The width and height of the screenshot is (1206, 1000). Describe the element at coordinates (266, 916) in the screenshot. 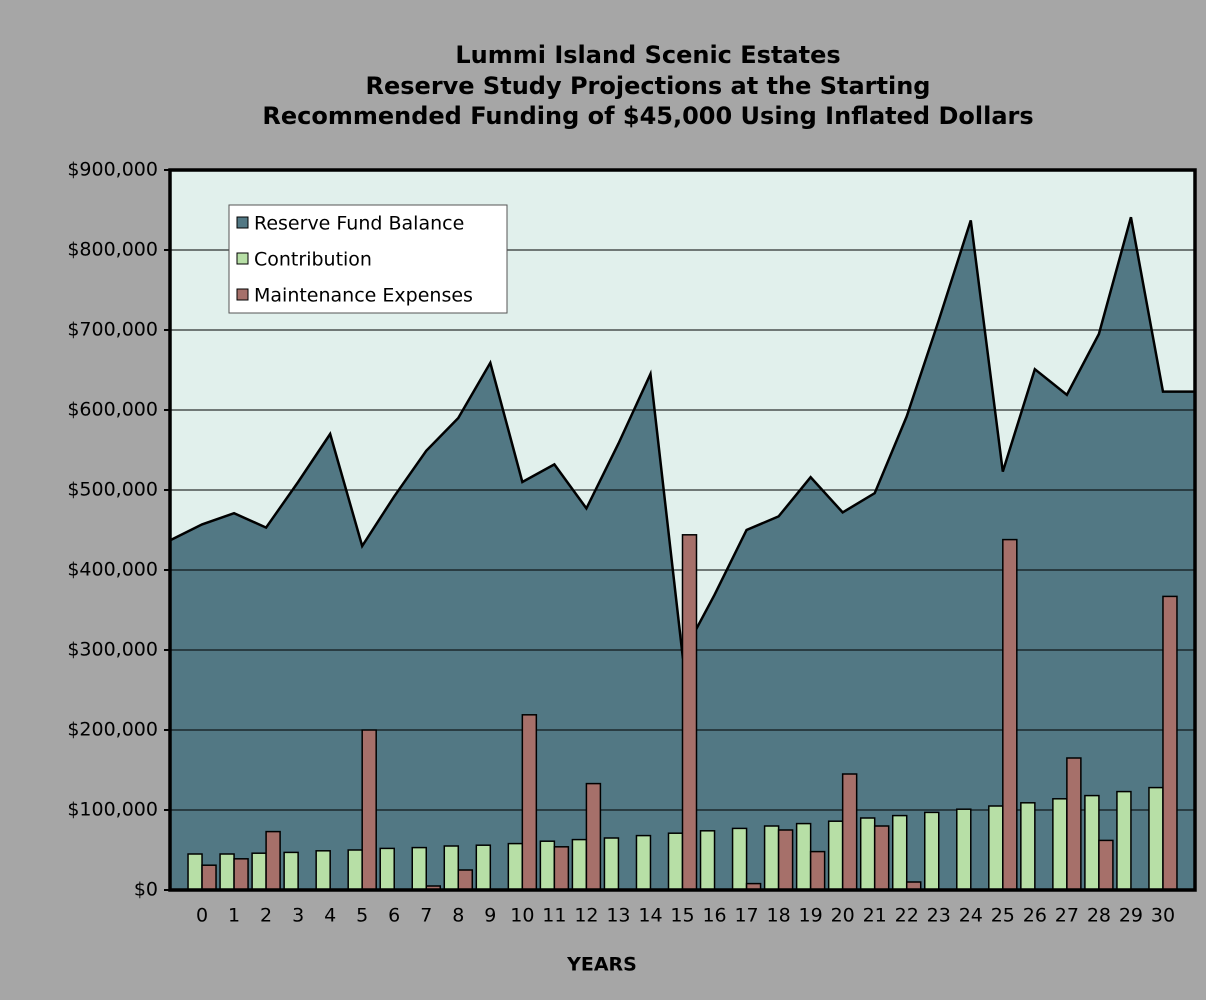

I see `x-tick-label: 2` at that location.